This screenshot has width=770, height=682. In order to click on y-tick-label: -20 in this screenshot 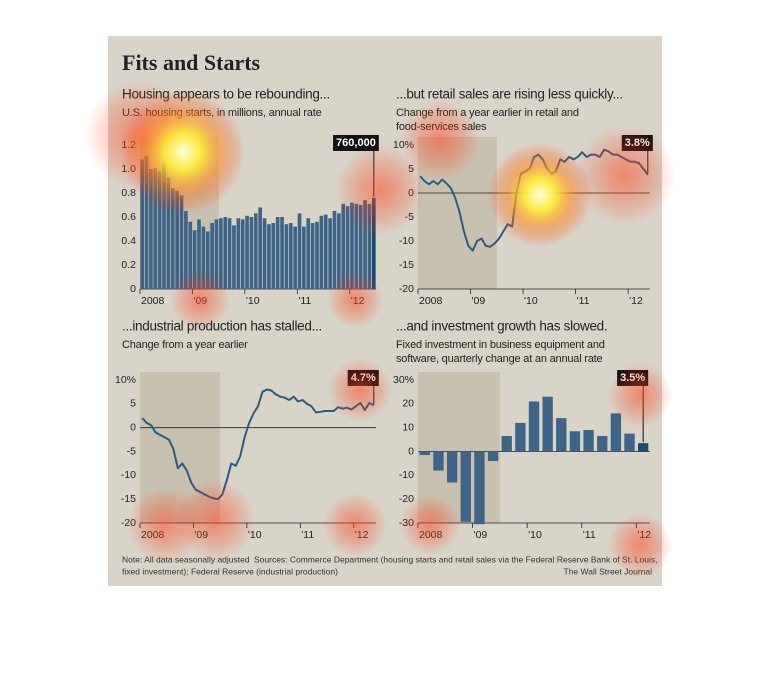, I will do `click(406, 499)`.